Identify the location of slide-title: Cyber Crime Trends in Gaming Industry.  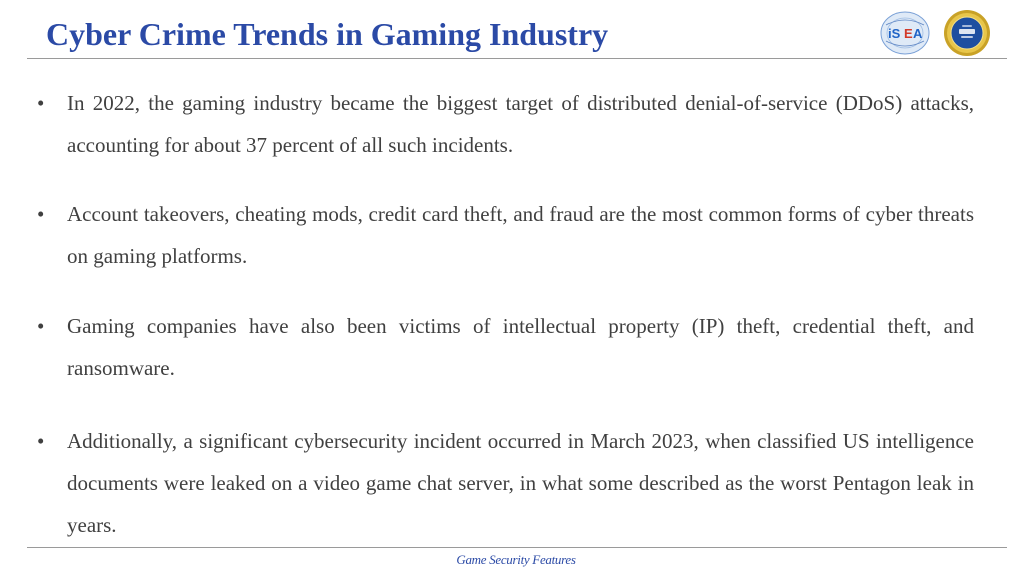
(327, 34).